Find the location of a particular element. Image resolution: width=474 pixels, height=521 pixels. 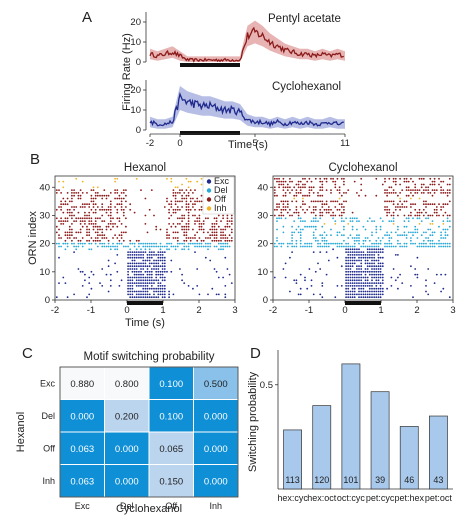

panel-letter-b: B is located at coordinates (35, 159).